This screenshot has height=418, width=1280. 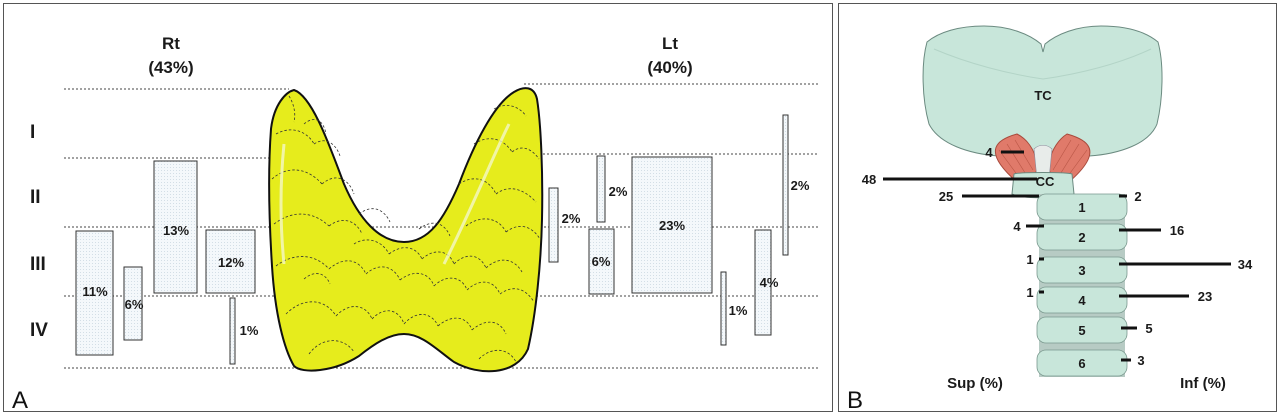 What do you see at coordinates (406, 230) in the screenshot?
I see `thyroid-gland` at bounding box center [406, 230].